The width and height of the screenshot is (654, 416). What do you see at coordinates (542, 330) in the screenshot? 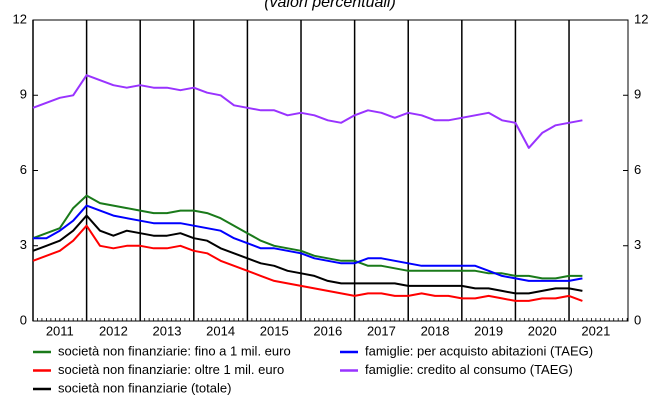
I see `x-tick-label: 2020` at bounding box center [542, 330].